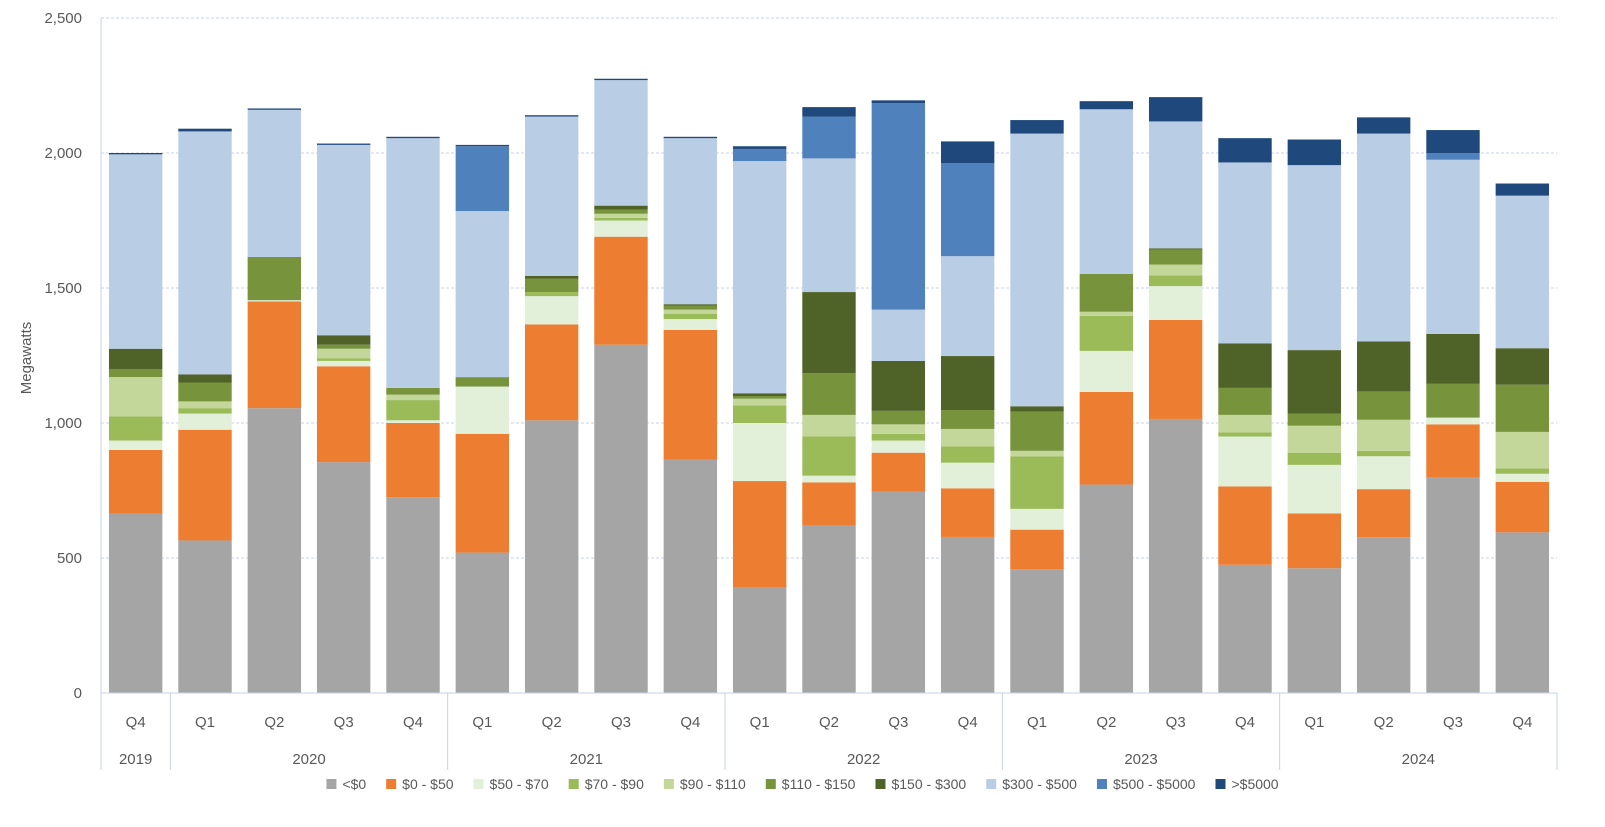 This screenshot has height=827, width=1605. What do you see at coordinates (586, 759) in the screenshot?
I see `x-group-label: 2021` at bounding box center [586, 759].